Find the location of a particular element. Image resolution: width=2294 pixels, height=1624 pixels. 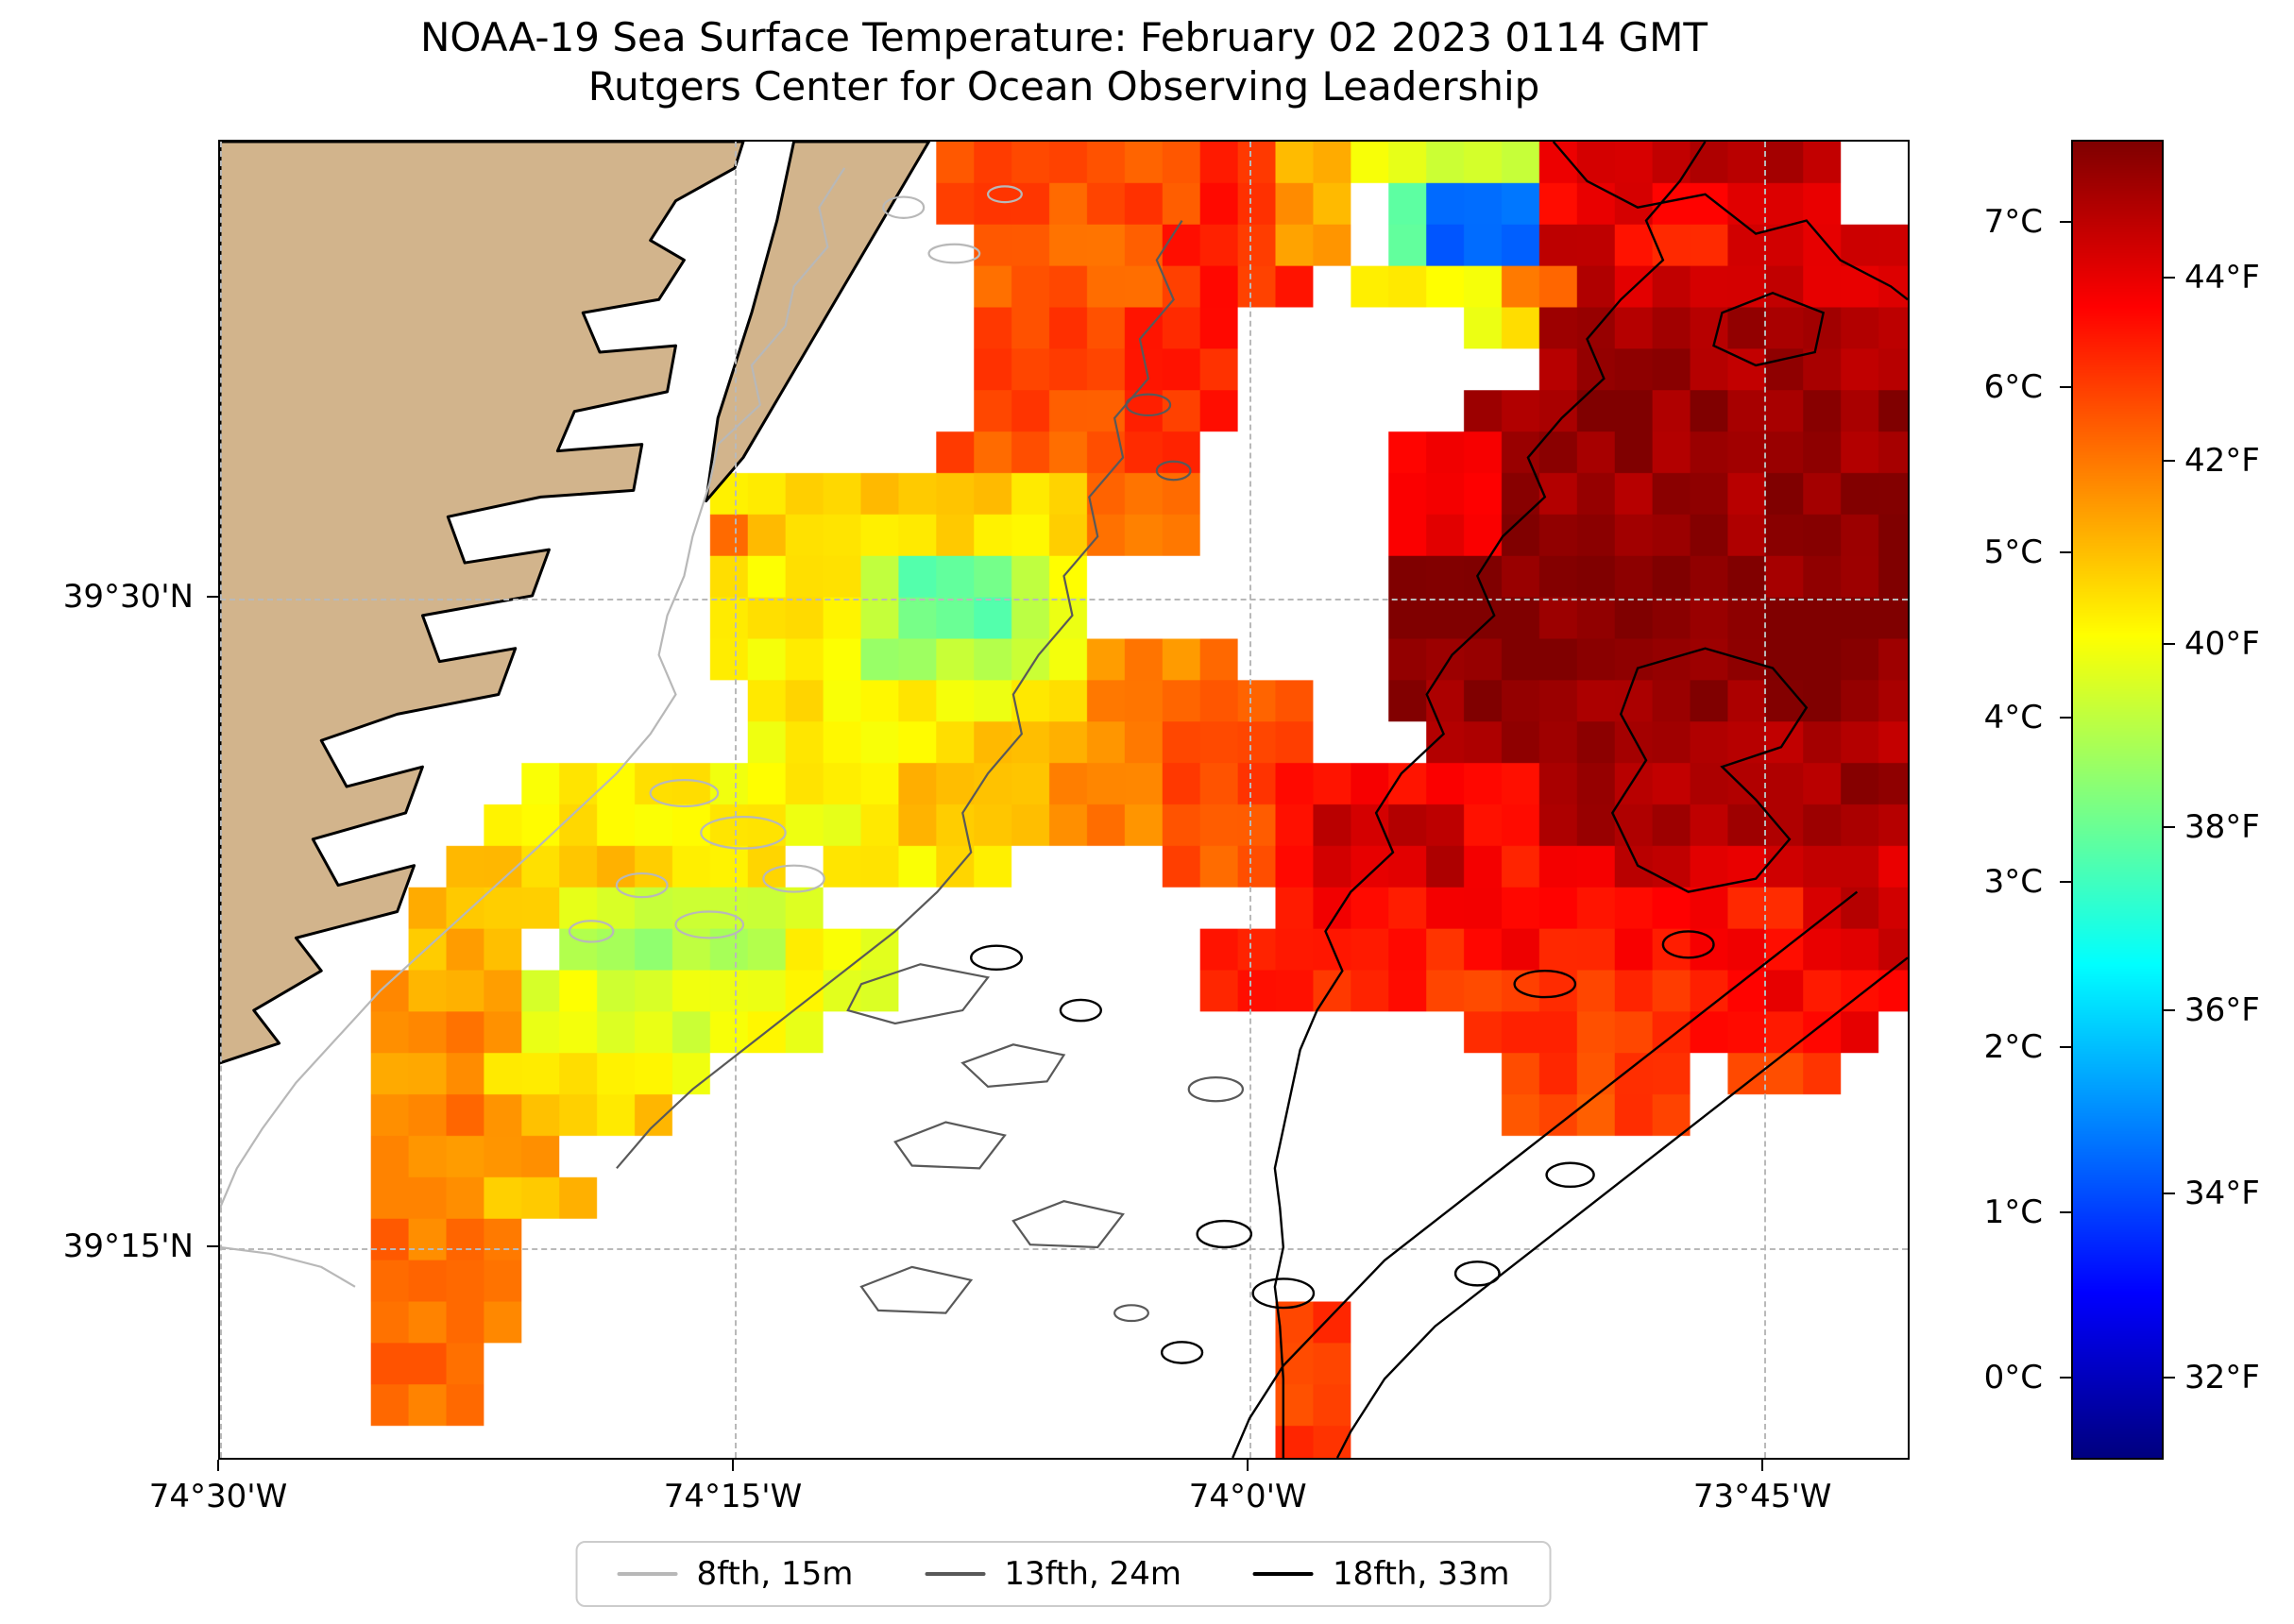

colorbar-gradient is located at coordinates (2117, 800).